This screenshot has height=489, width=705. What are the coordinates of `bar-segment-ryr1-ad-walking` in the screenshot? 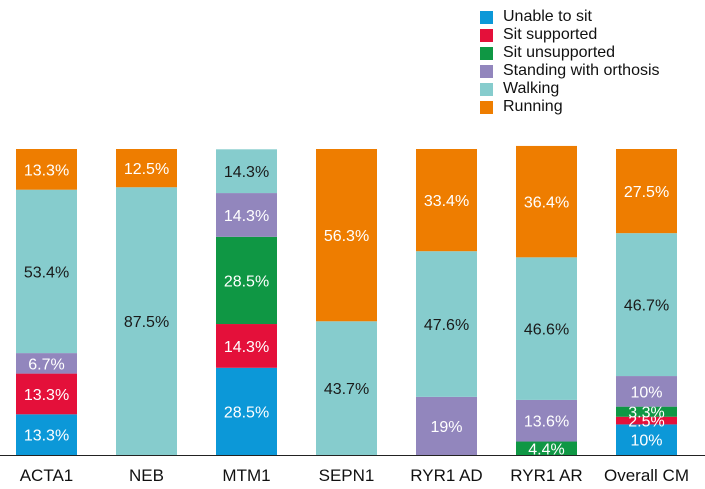 It's located at (446, 324).